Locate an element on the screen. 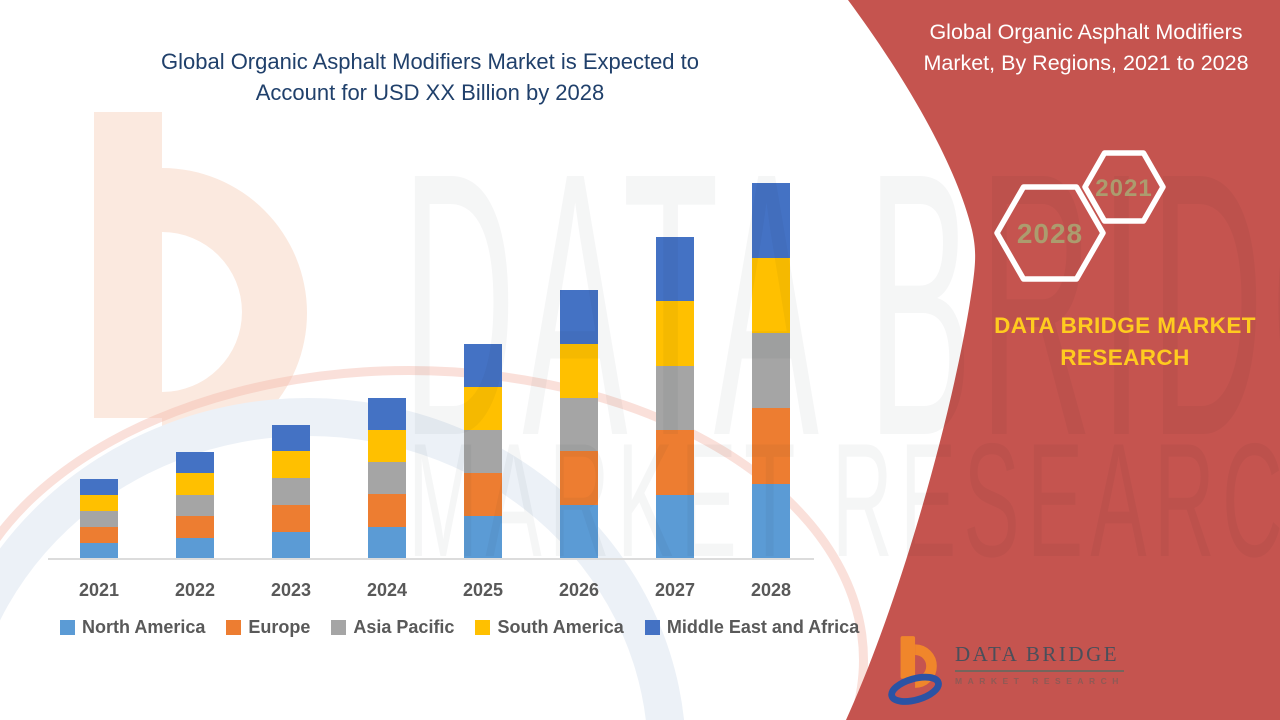 This screenshot has height=720, width=1280. legend-swatch-north-america is located at coordinates (67, 627).